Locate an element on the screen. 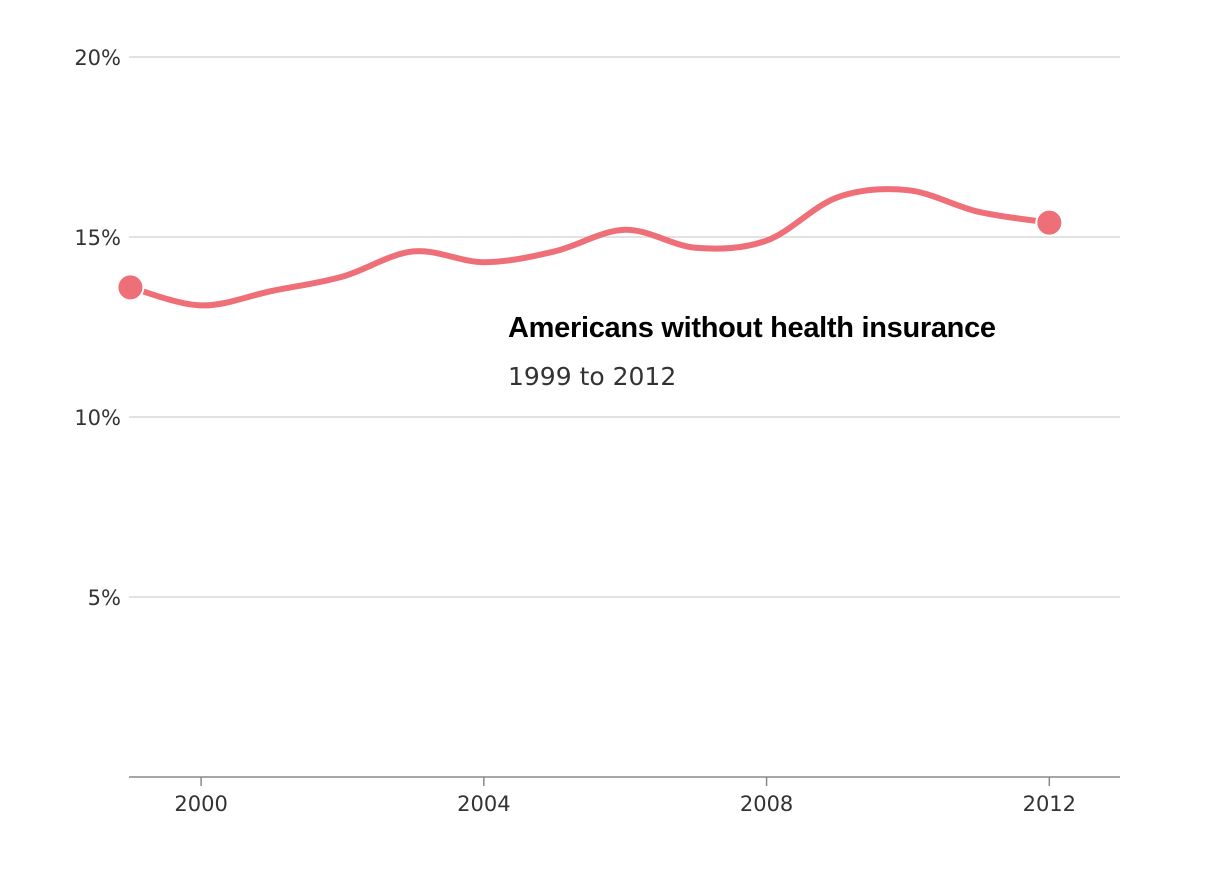 This screenshot has height=874, width=1226. data-point-end is located at coordinates (1049, 223).